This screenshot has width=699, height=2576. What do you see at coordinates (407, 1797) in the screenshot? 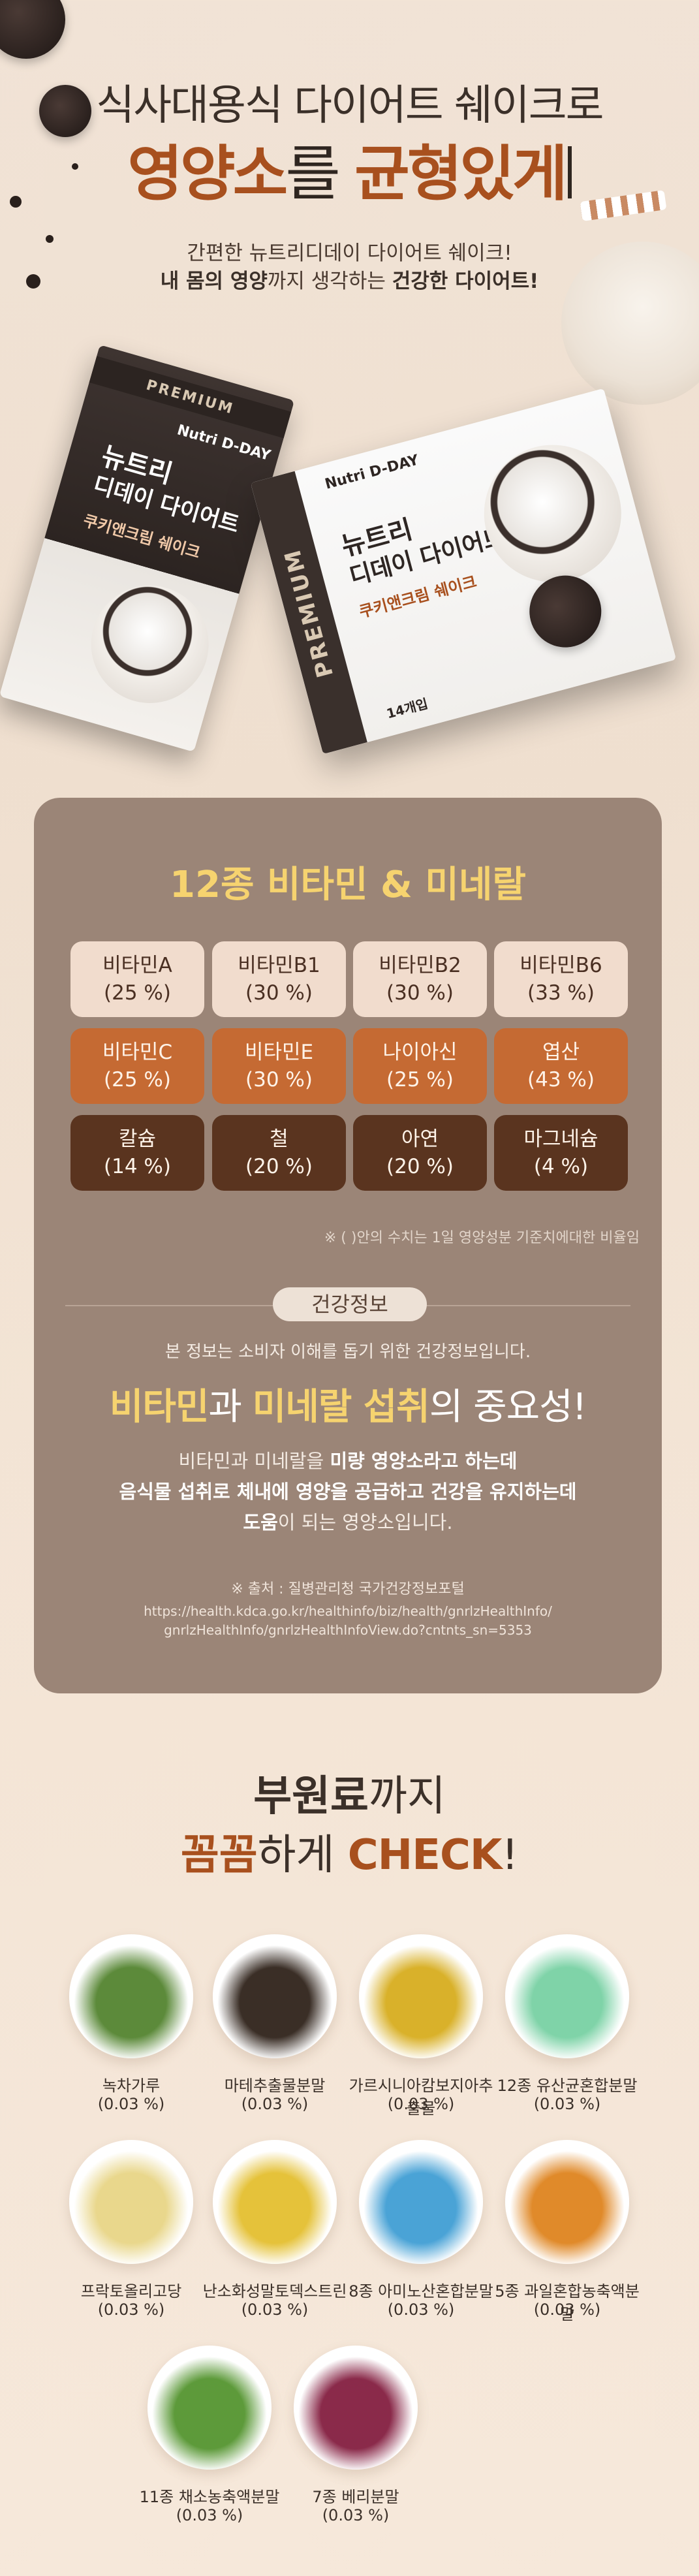
I see `check-line1-suffix: 까지` at bounding box center [407, 1797].